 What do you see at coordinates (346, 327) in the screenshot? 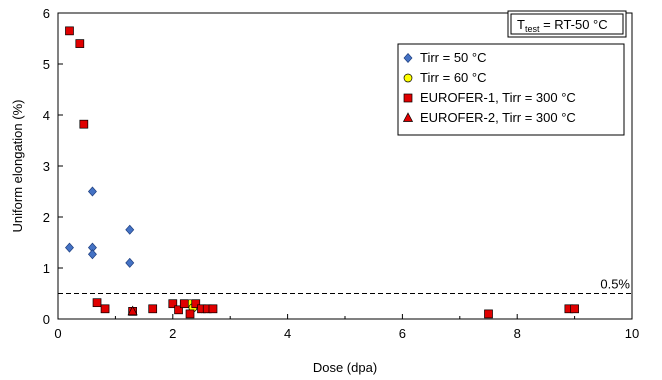
I see `x-axis: 0 2 4 6 8 10` at bounding box center [346, 327].